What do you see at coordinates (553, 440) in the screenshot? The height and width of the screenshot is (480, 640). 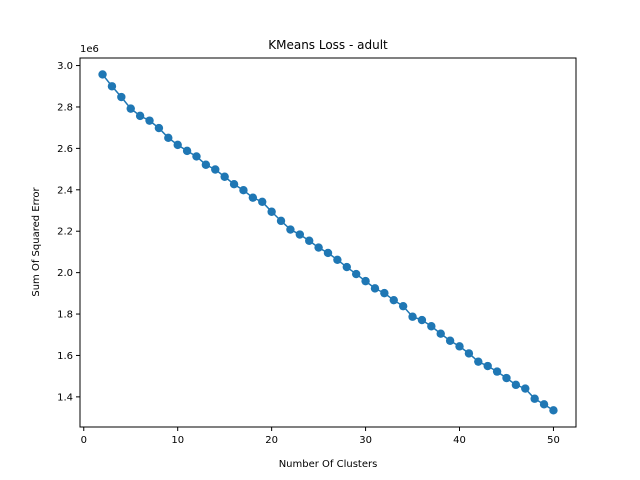 I see `x-tick-label: 50` at bounding box center [553, 440].